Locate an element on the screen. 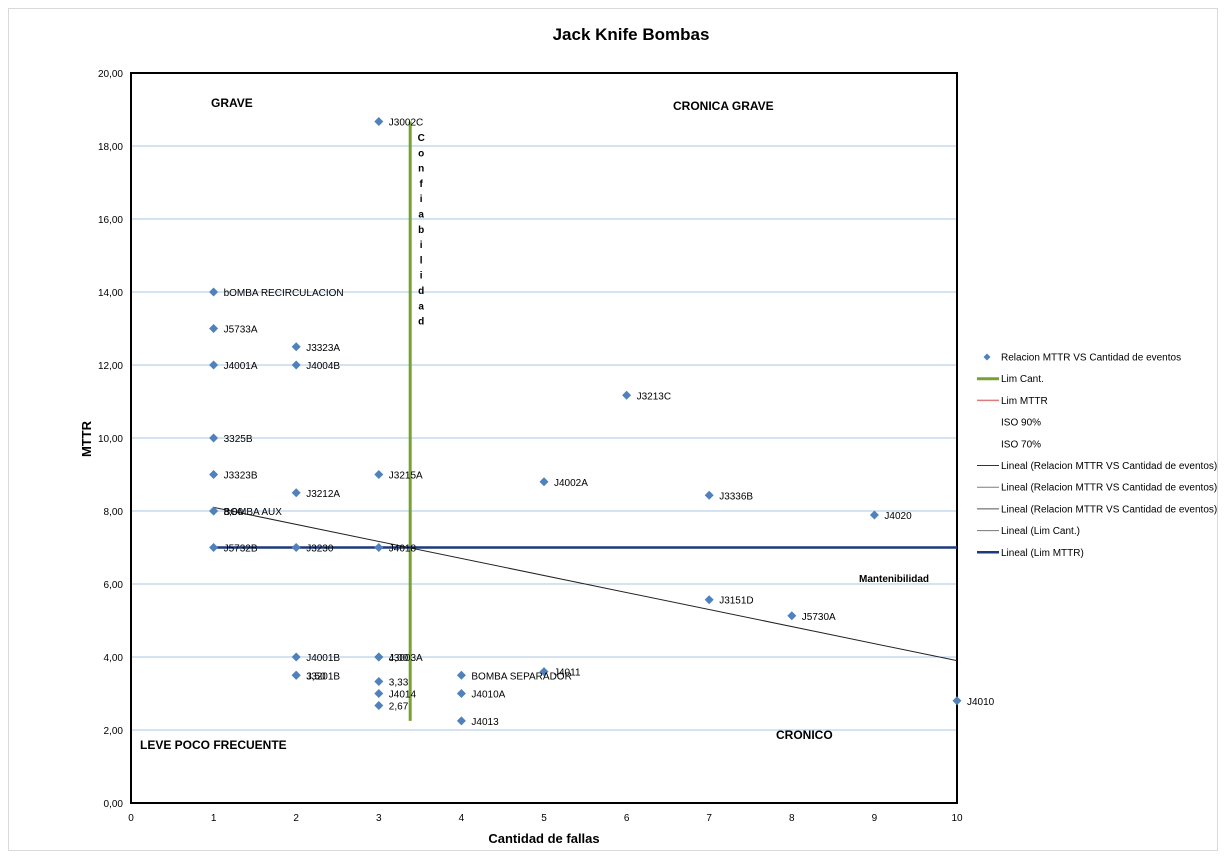  confiabilidad-letter: C is located at coordinates (421, 138).